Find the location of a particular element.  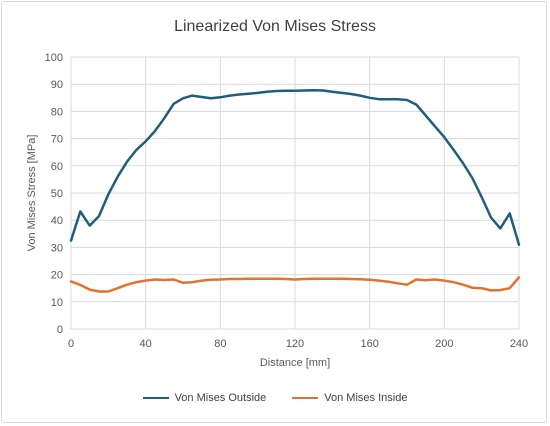

x-tick-label: 240 is located at coordinates (519, 344).